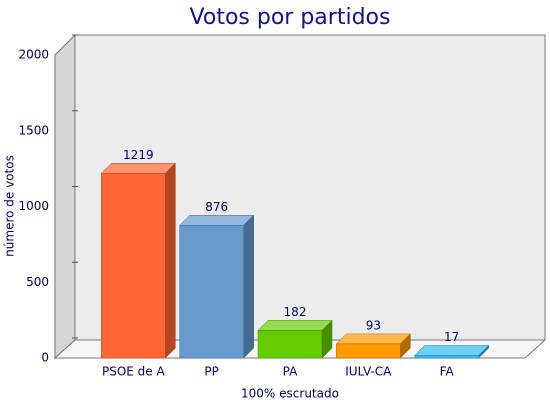 The width and height of the screenshot is (550, 400). Describe the element at coordinates (33, 55) in the screenshot. I see `y-tick-label: 2000` at that location.